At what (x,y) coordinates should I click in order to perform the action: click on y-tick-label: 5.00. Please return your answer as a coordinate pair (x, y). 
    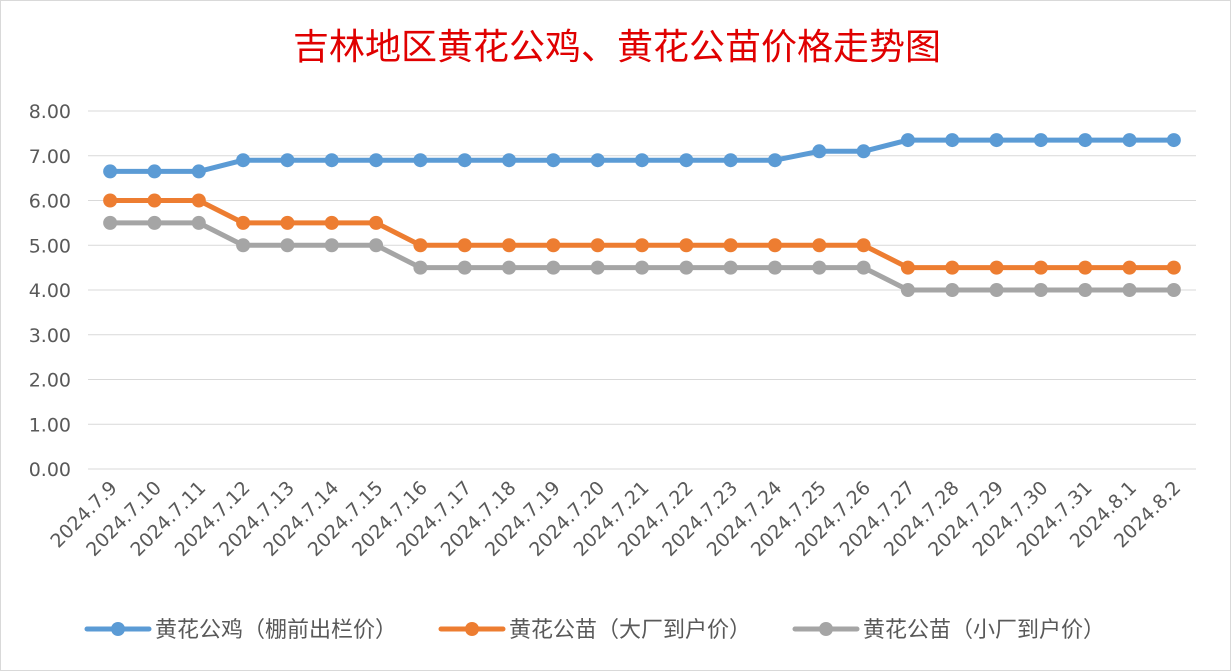
    Looking at the image, I should click on (50, 246).